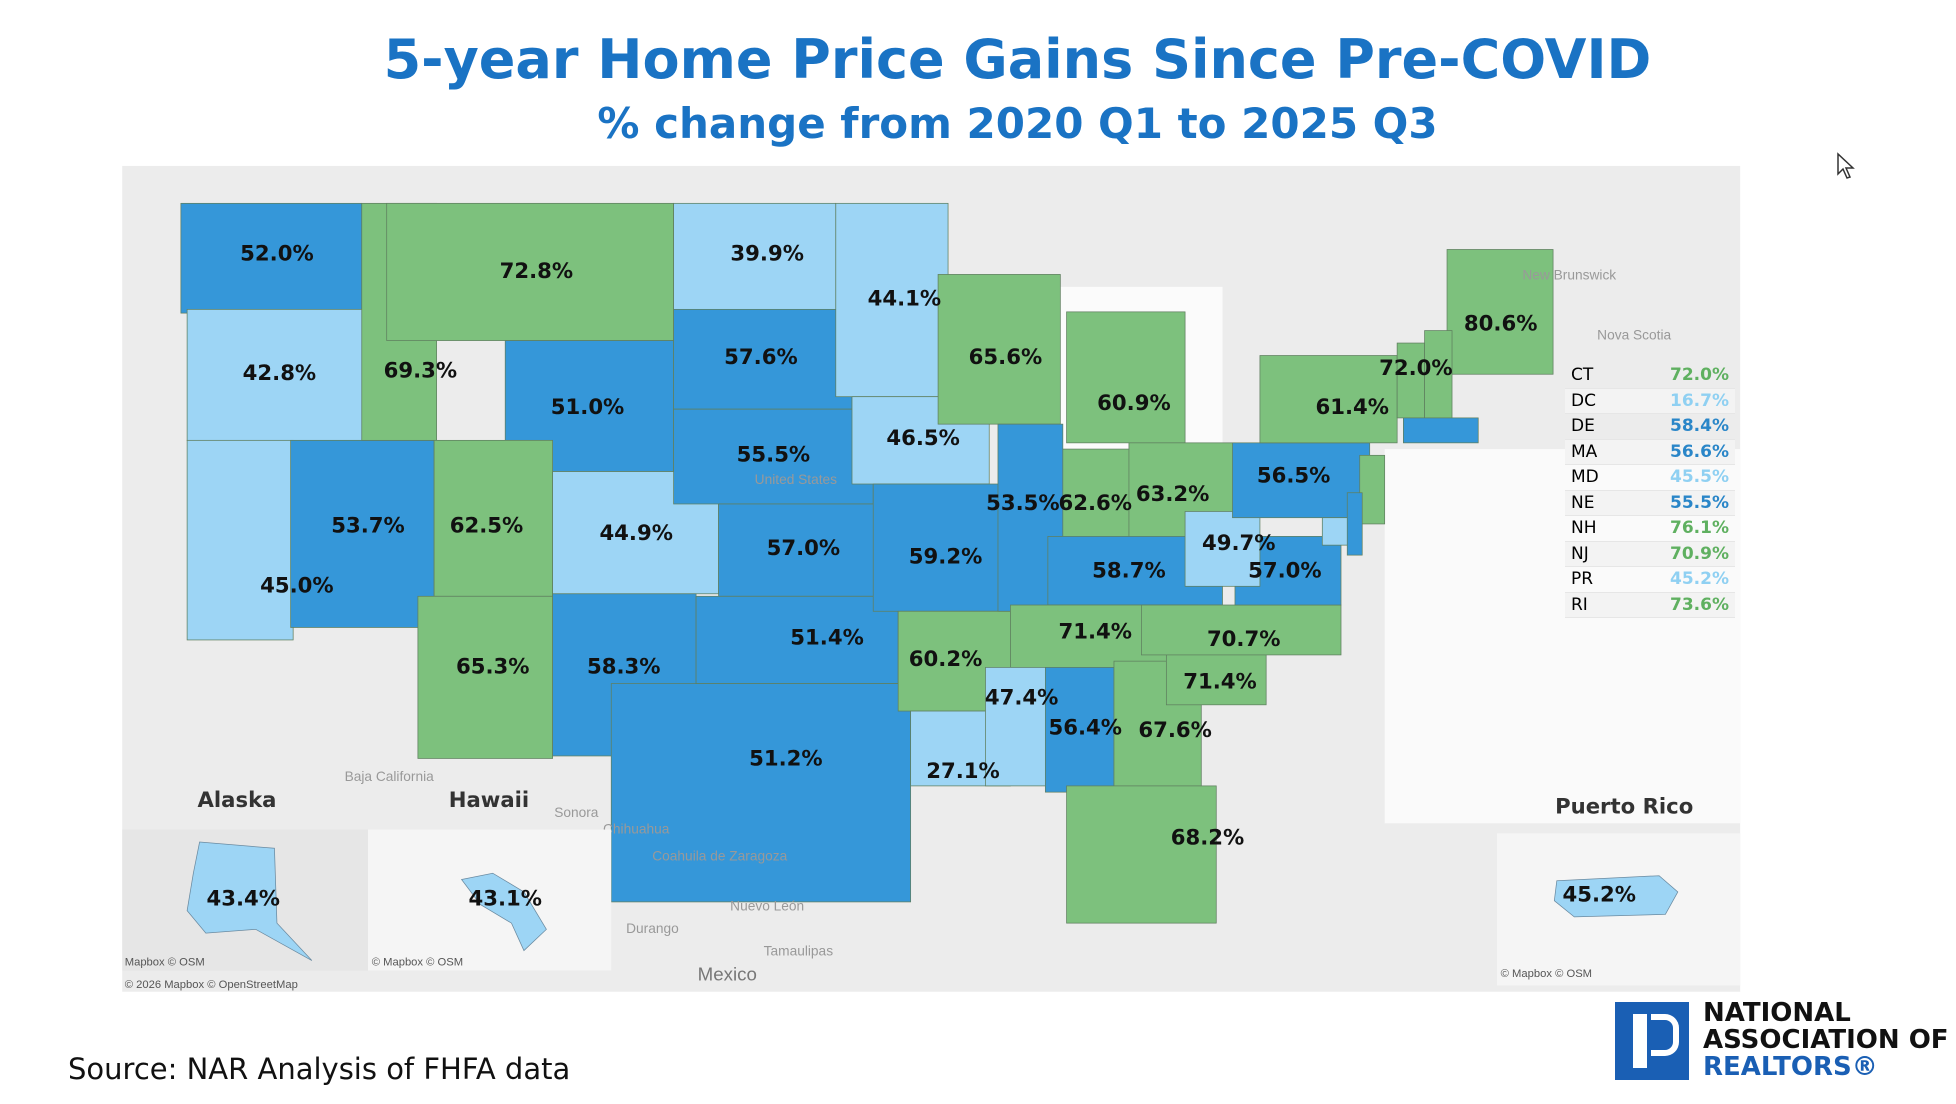 This screenshot has height=1104, width=1956. I want to click on value-label-MT: 72.8%, so click(537, 270).